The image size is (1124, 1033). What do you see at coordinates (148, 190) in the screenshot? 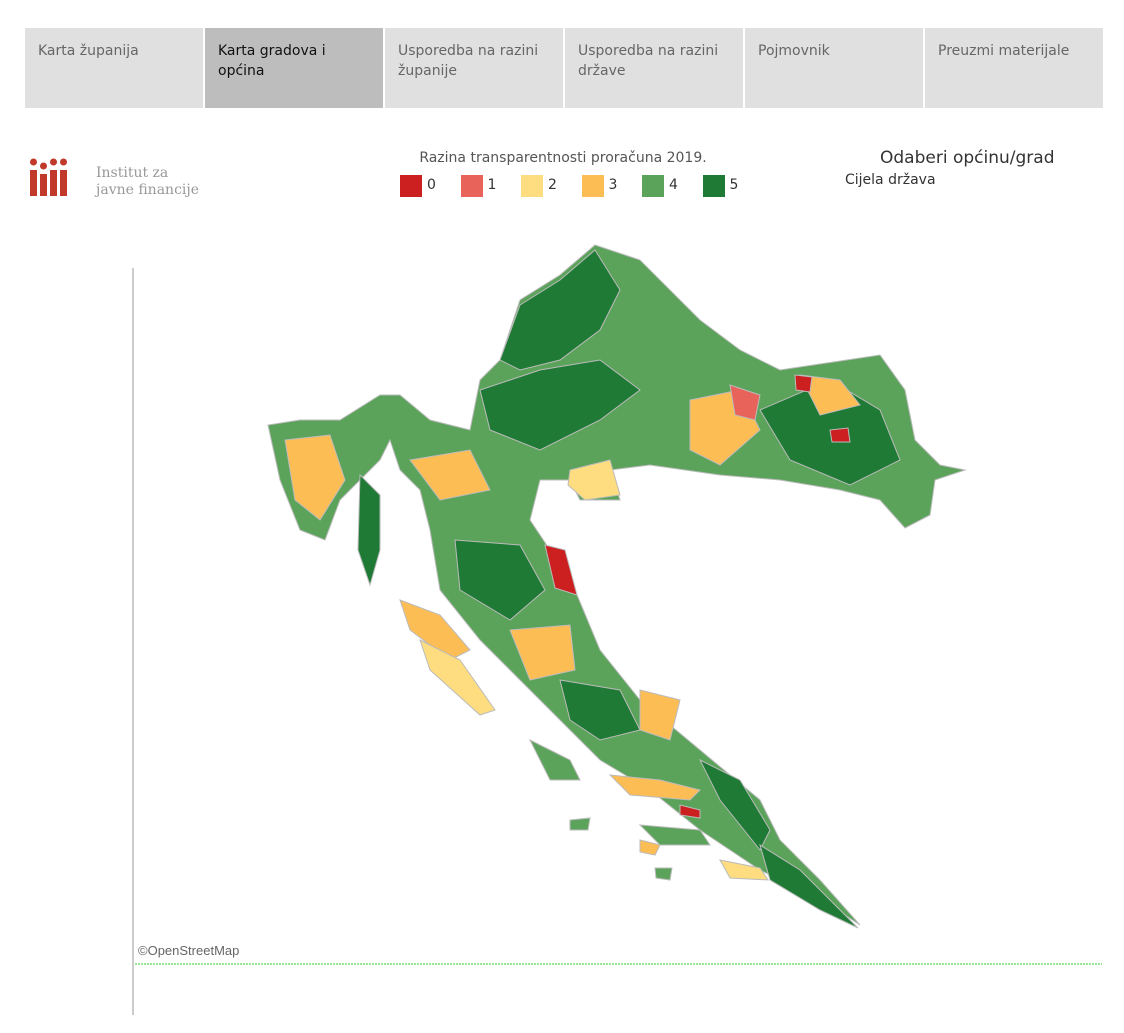
I see `logo-text: javne financije` at bounding box center [148, 190].